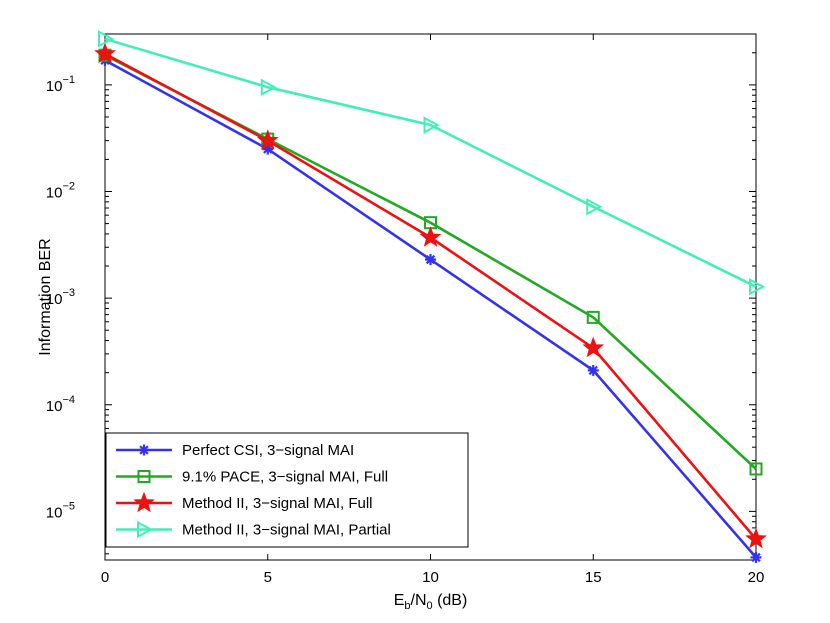 The height and width of the screenshot is (623, 830). Describe the element at coordinates (68, 400) in the screenshot. I see `y-tick-exponent: −4` at that location.